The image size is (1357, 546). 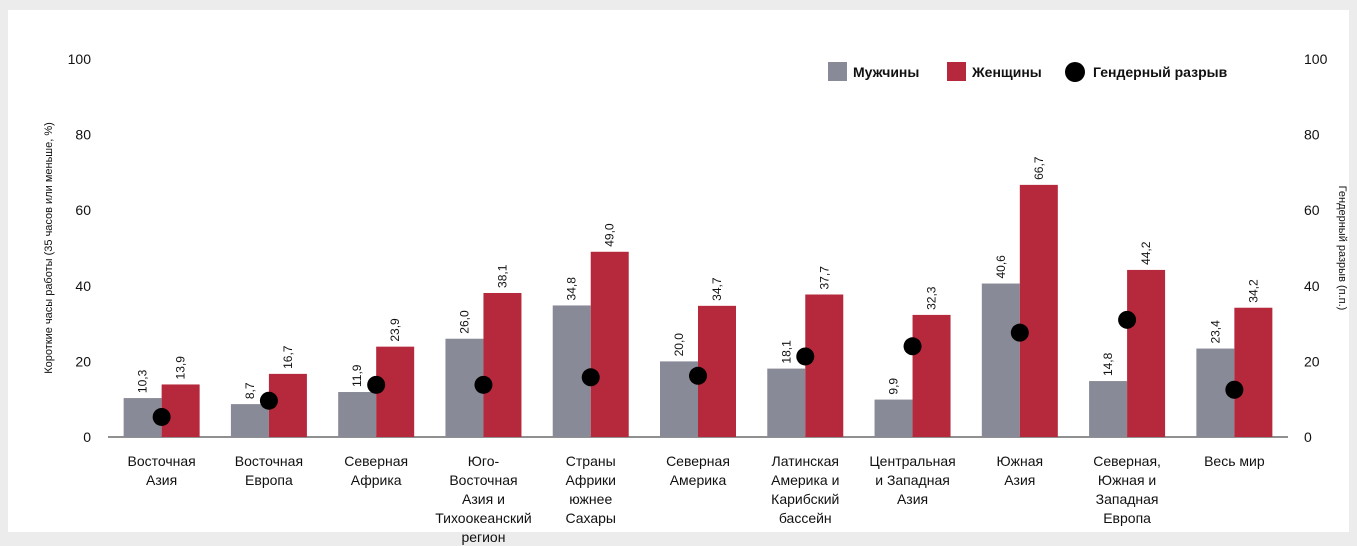 What do you see at coordinates (912, 480) in the screenshot?
I see `category-label: и Западная` at bounding box center [912, 480].